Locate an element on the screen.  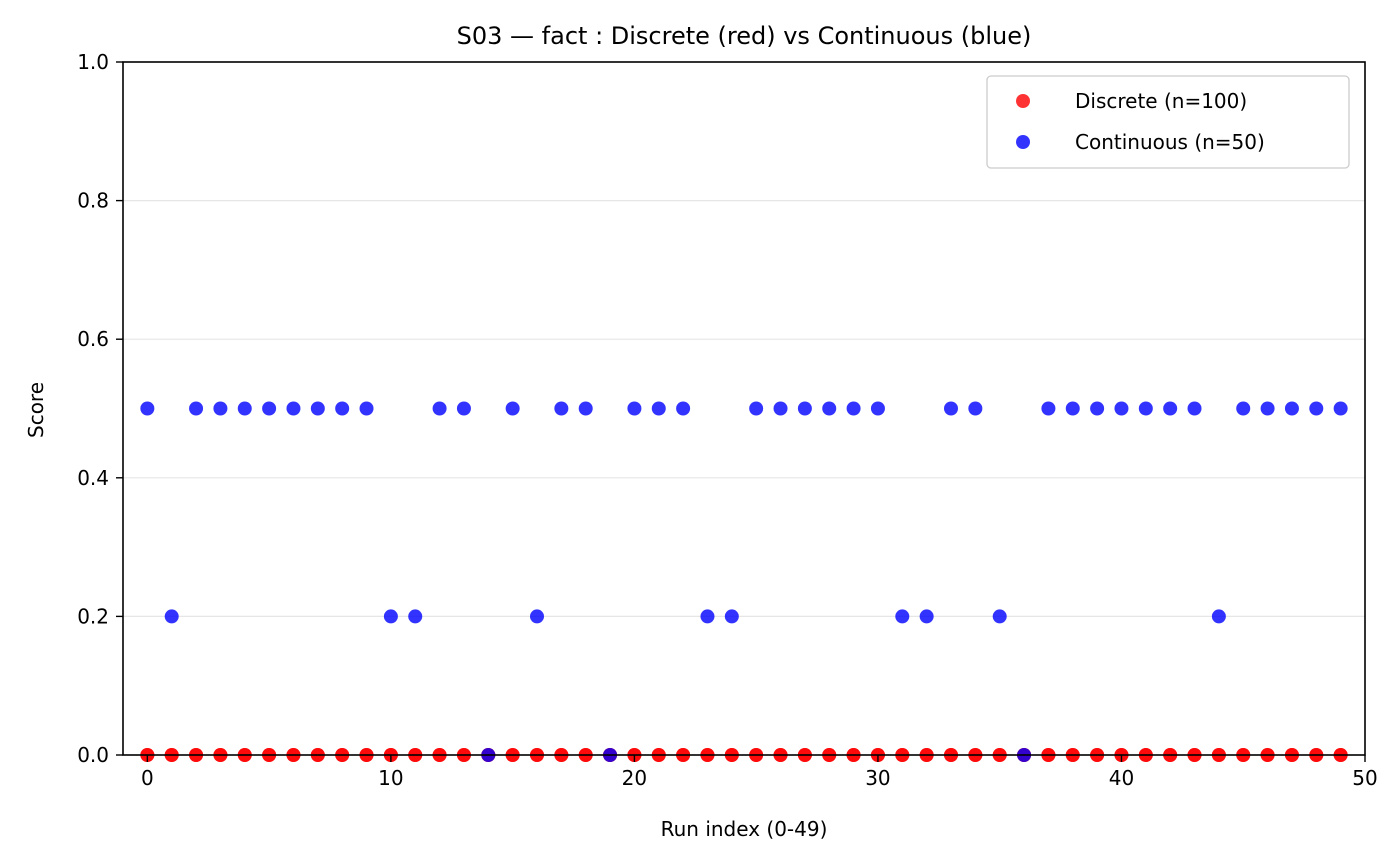
x-tick-label: 40 is located at coordinates (1121, 778).